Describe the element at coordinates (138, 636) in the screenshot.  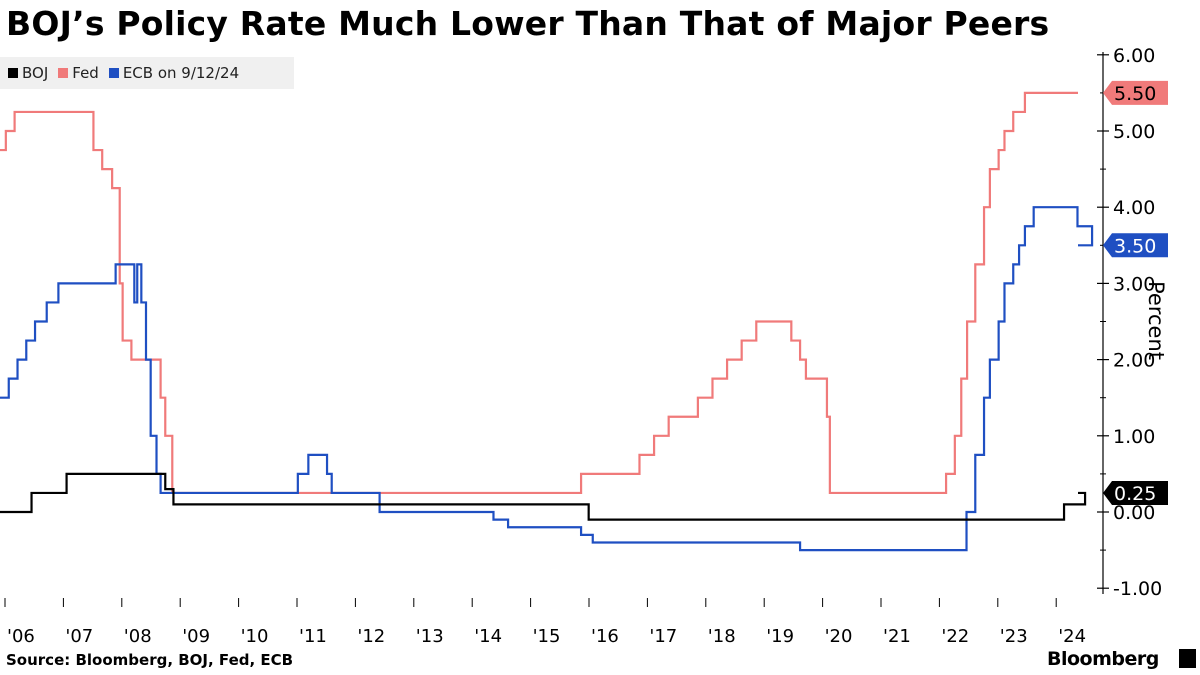
I see `x-tick-label: '08` at that location.